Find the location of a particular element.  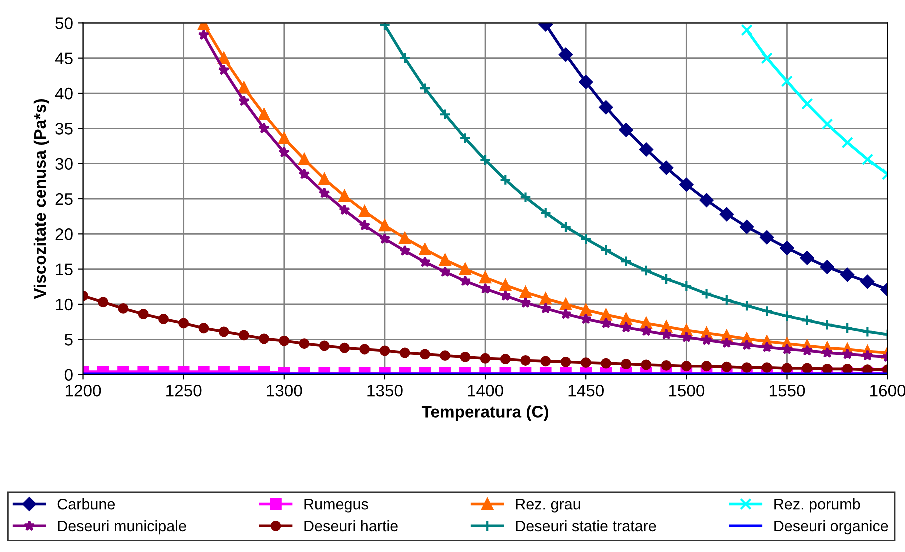

y-tick-label: 5 is located at coordinates (68, 340).